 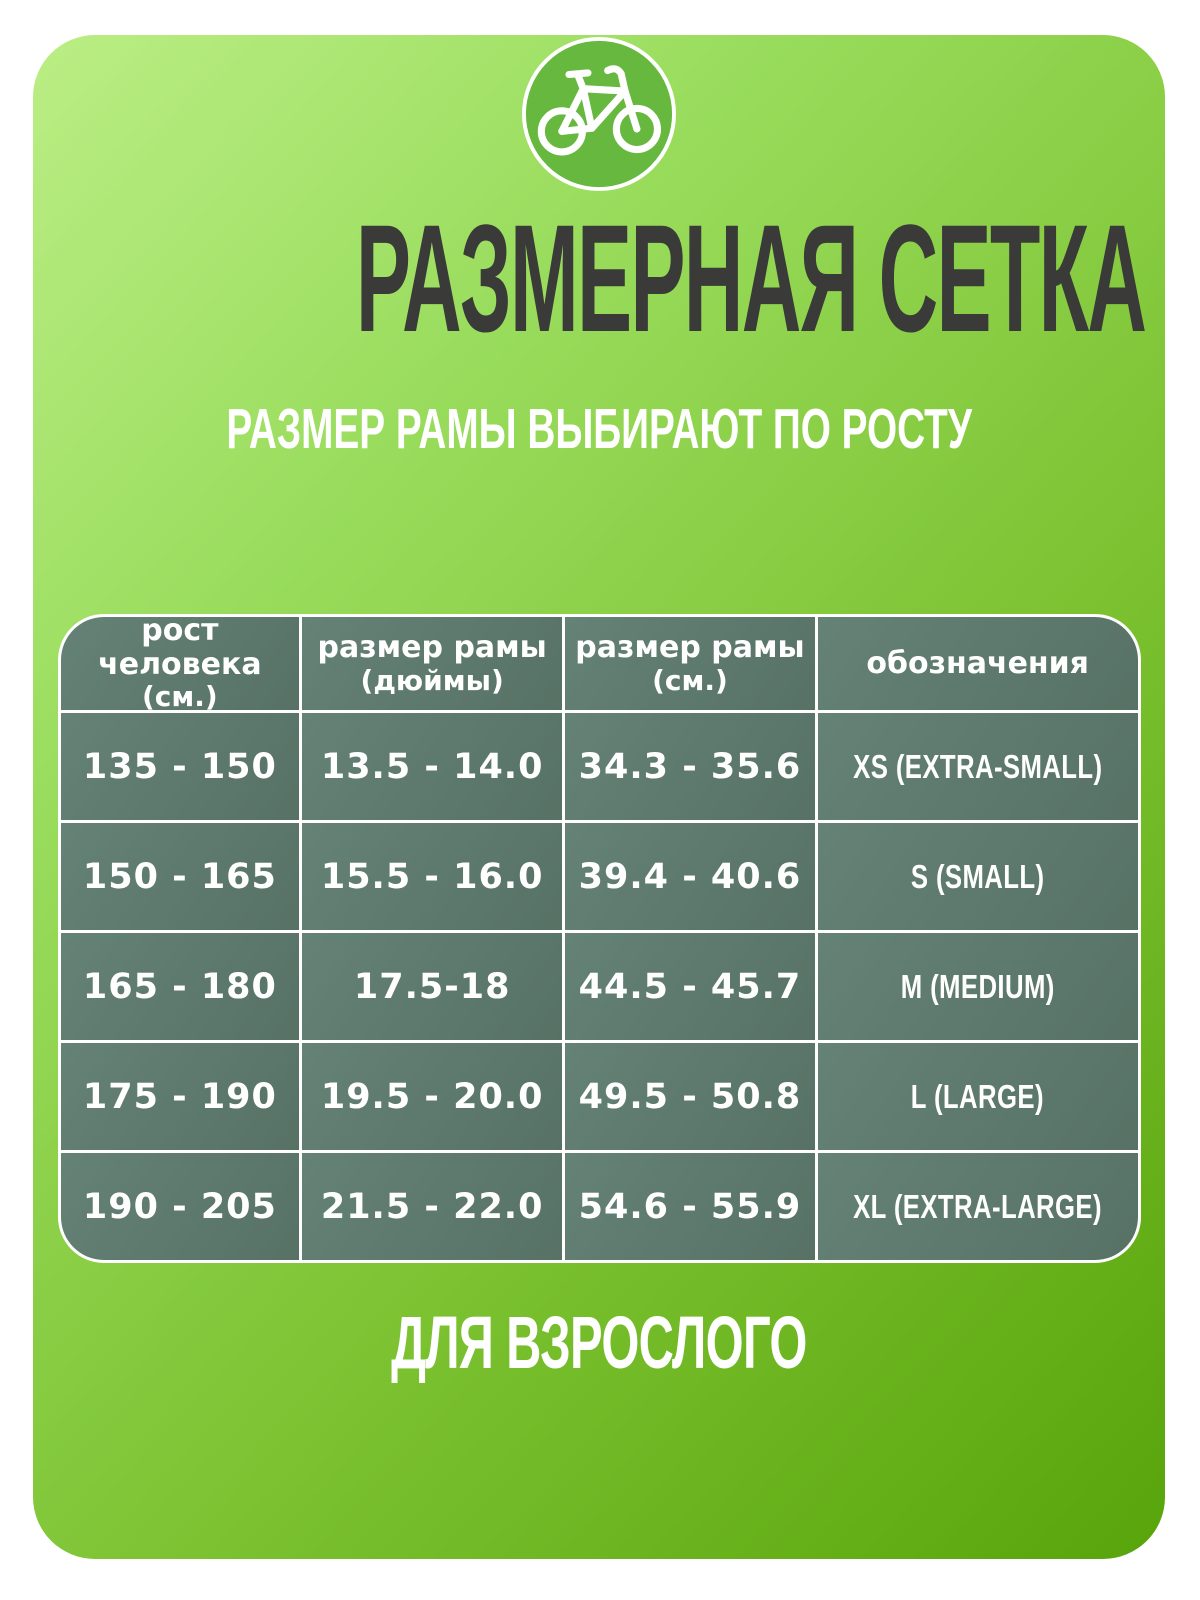 I want to click on column-header-height-cm: рост человека (см.), so click(x=180, y=664).